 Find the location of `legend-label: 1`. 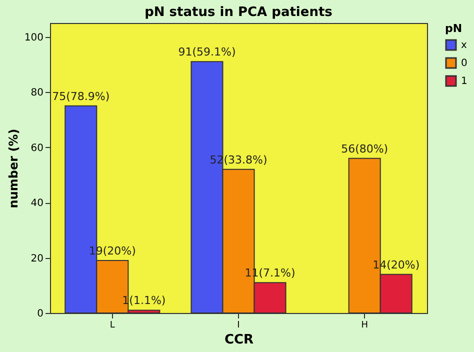

legend-label: 1 is located at coordinates (464, 81).